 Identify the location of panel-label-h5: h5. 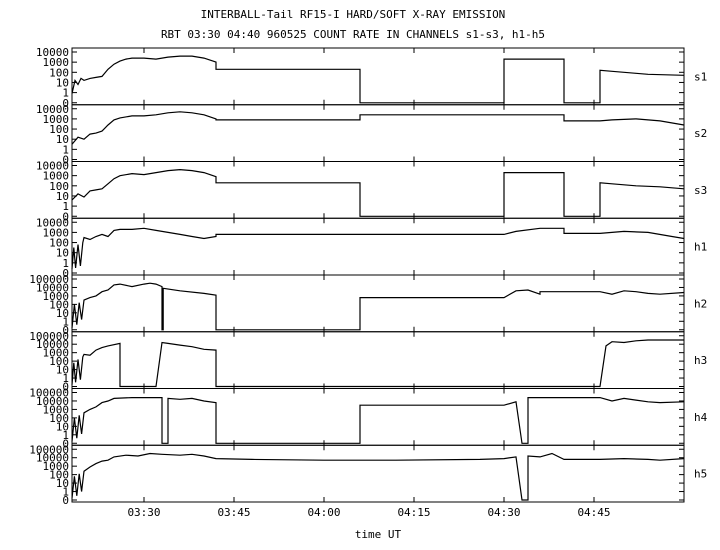
(700, 474).